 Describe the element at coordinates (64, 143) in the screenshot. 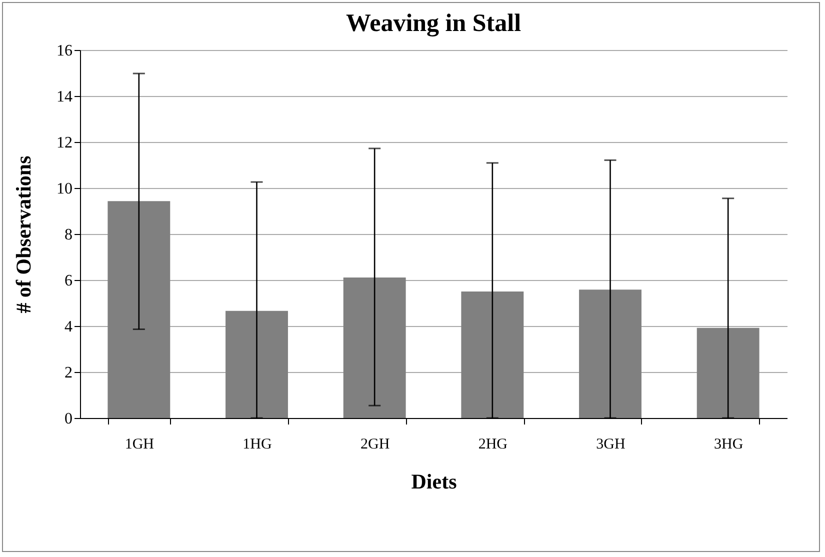

I see `y-tick-label: 12` at that location.